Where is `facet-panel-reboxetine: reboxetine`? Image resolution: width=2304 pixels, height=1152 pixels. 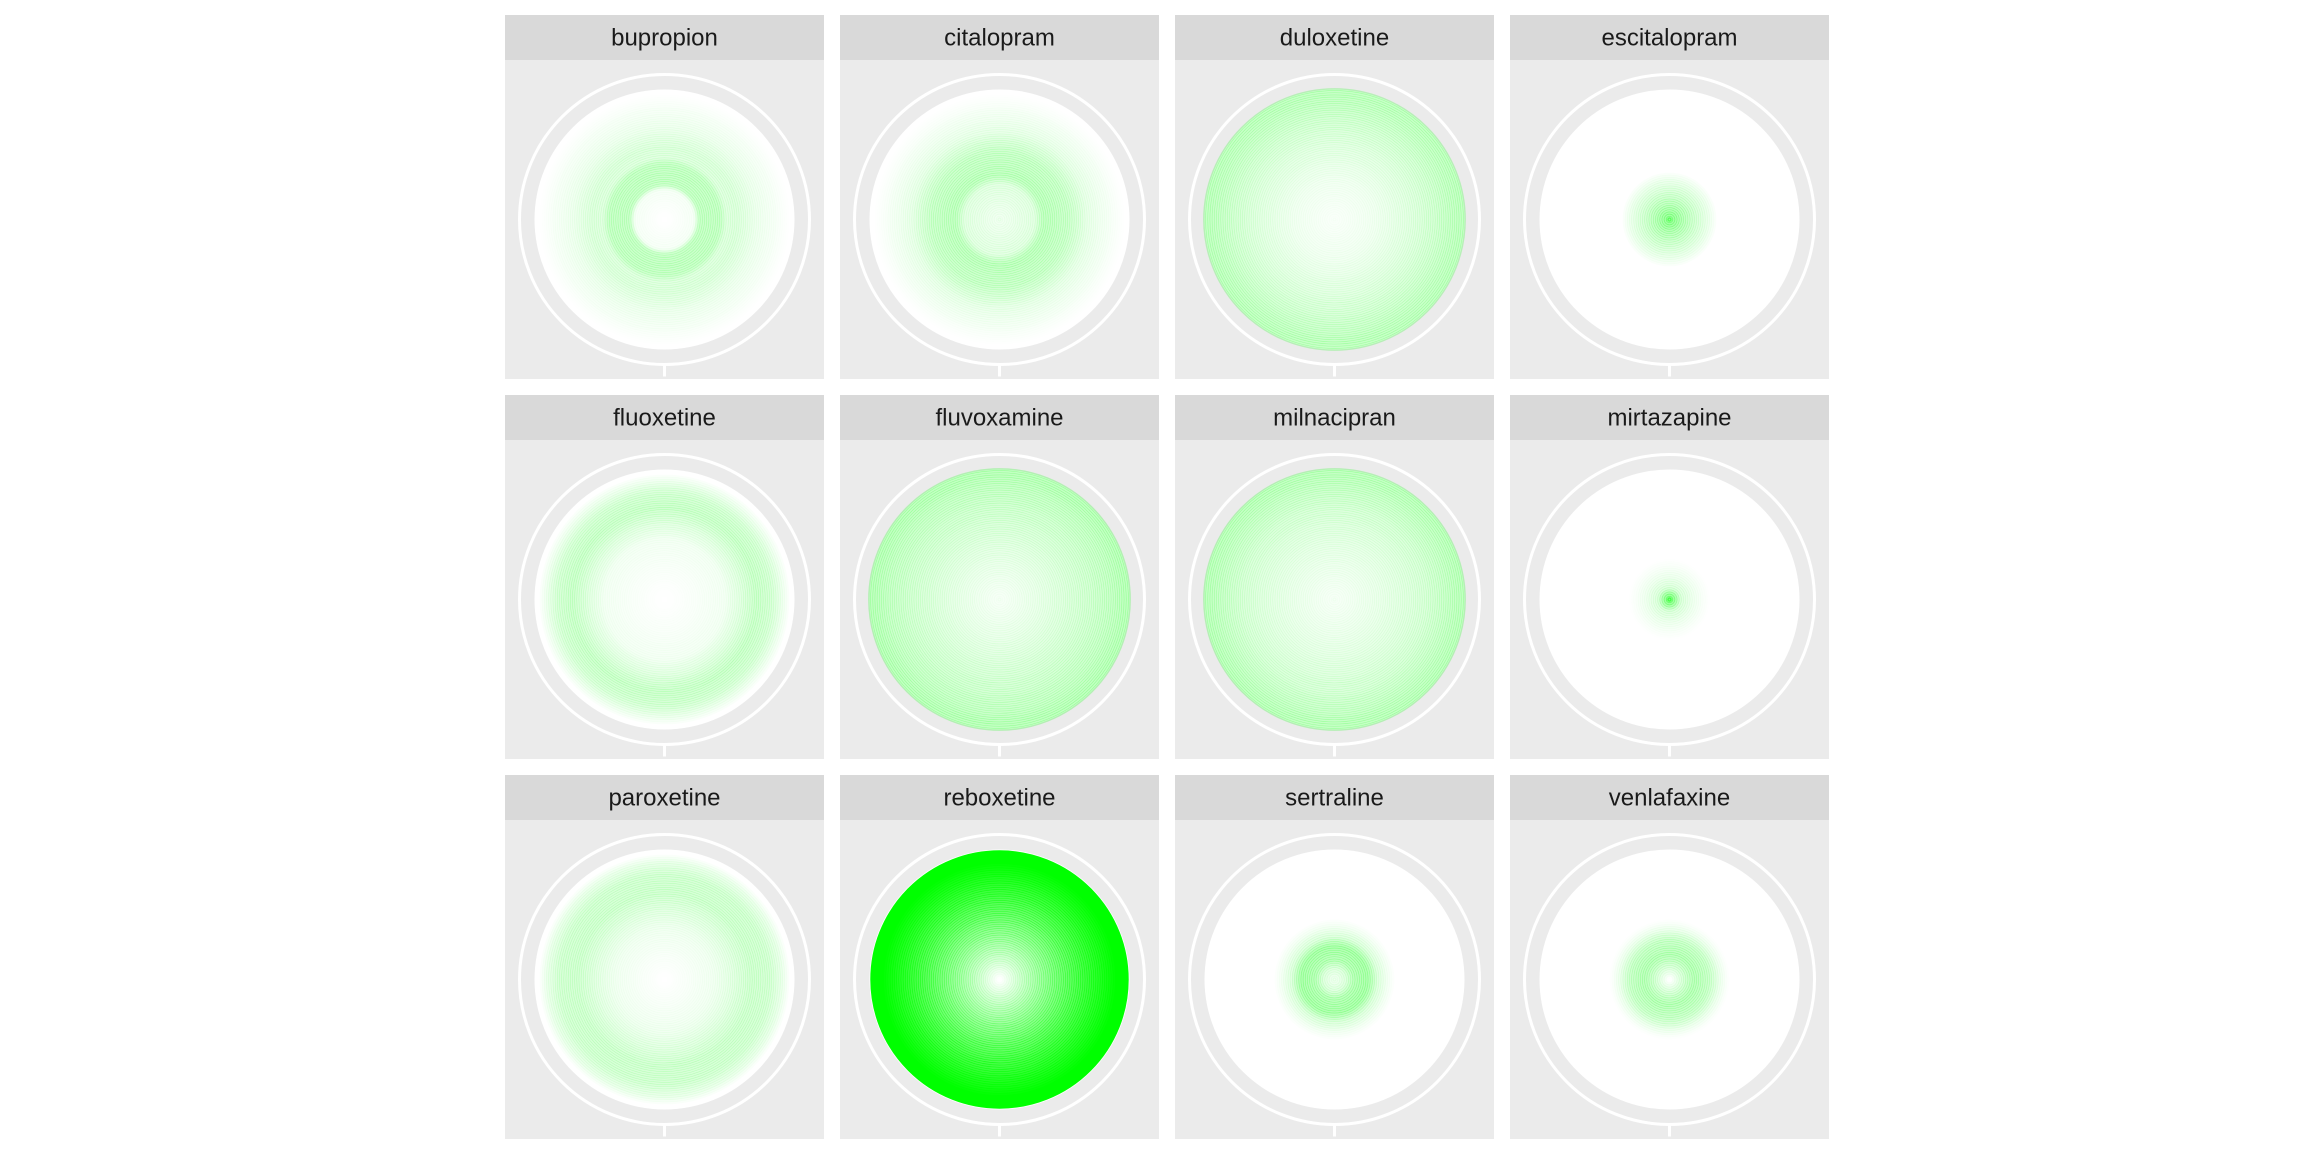 facet-panel-reboxetine: reboxetine is located at coordinates (999, 957).